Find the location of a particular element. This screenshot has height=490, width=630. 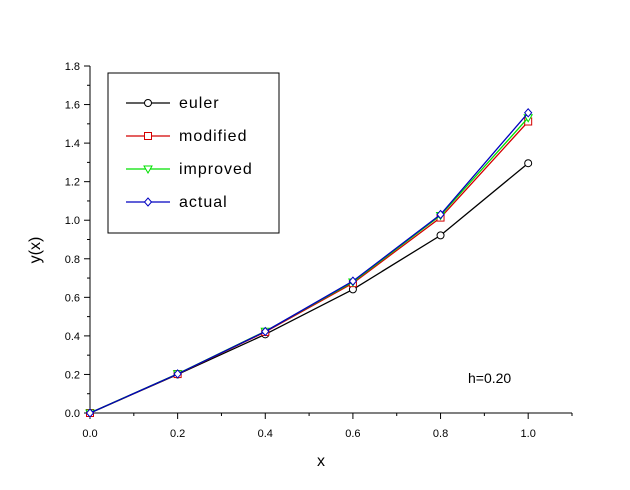

step-size-annotation: h=0.20 is located at coordinates (489, 378).